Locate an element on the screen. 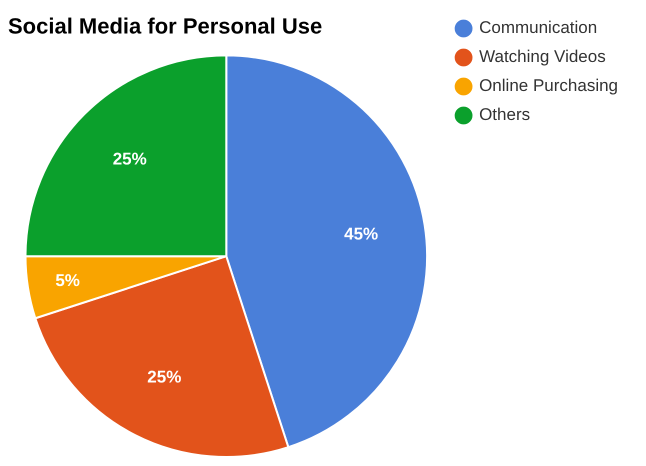 This screenshot has height=466, width=646. data-label: 45% is located at coordinates (361, 234).